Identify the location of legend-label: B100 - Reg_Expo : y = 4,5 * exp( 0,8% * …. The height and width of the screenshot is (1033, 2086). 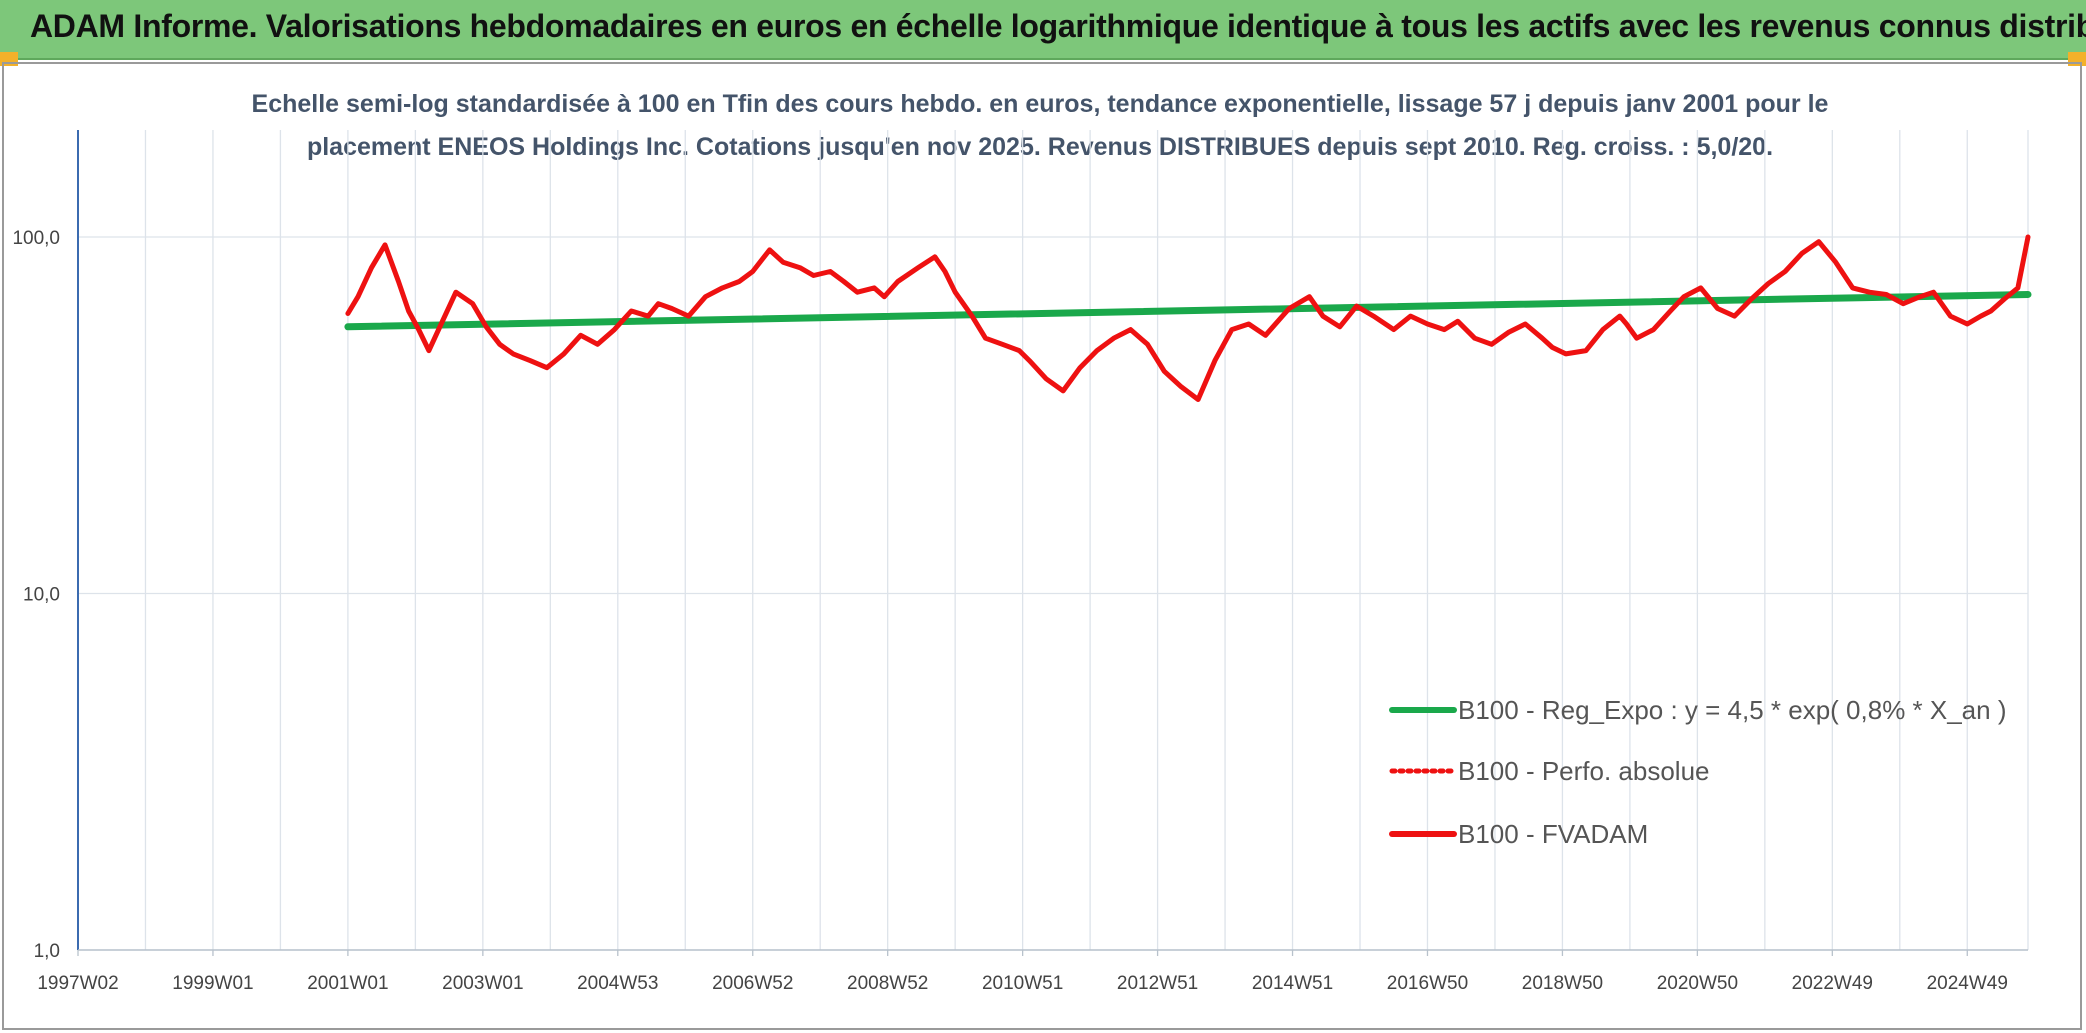
(1732, 710).